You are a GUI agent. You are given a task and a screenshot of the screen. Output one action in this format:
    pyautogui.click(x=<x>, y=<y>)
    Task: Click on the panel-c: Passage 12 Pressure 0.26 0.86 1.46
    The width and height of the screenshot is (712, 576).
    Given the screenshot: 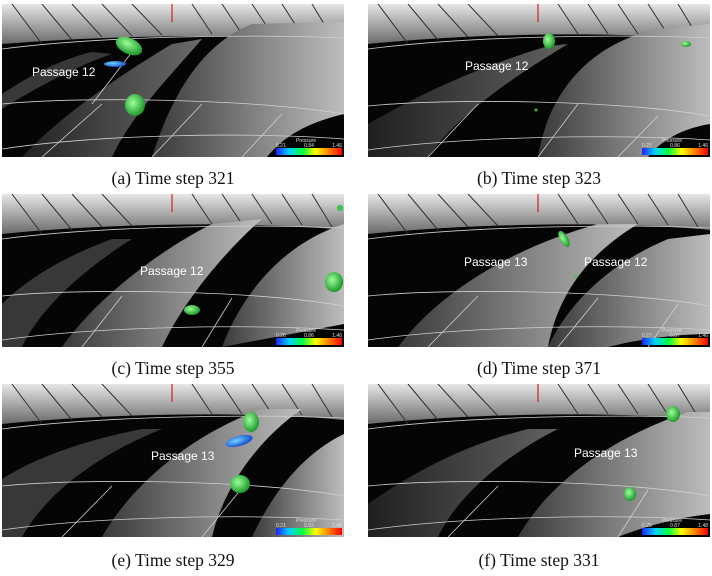 What is the action you would take?
    pyautogui.click(x=173, y=270)
    